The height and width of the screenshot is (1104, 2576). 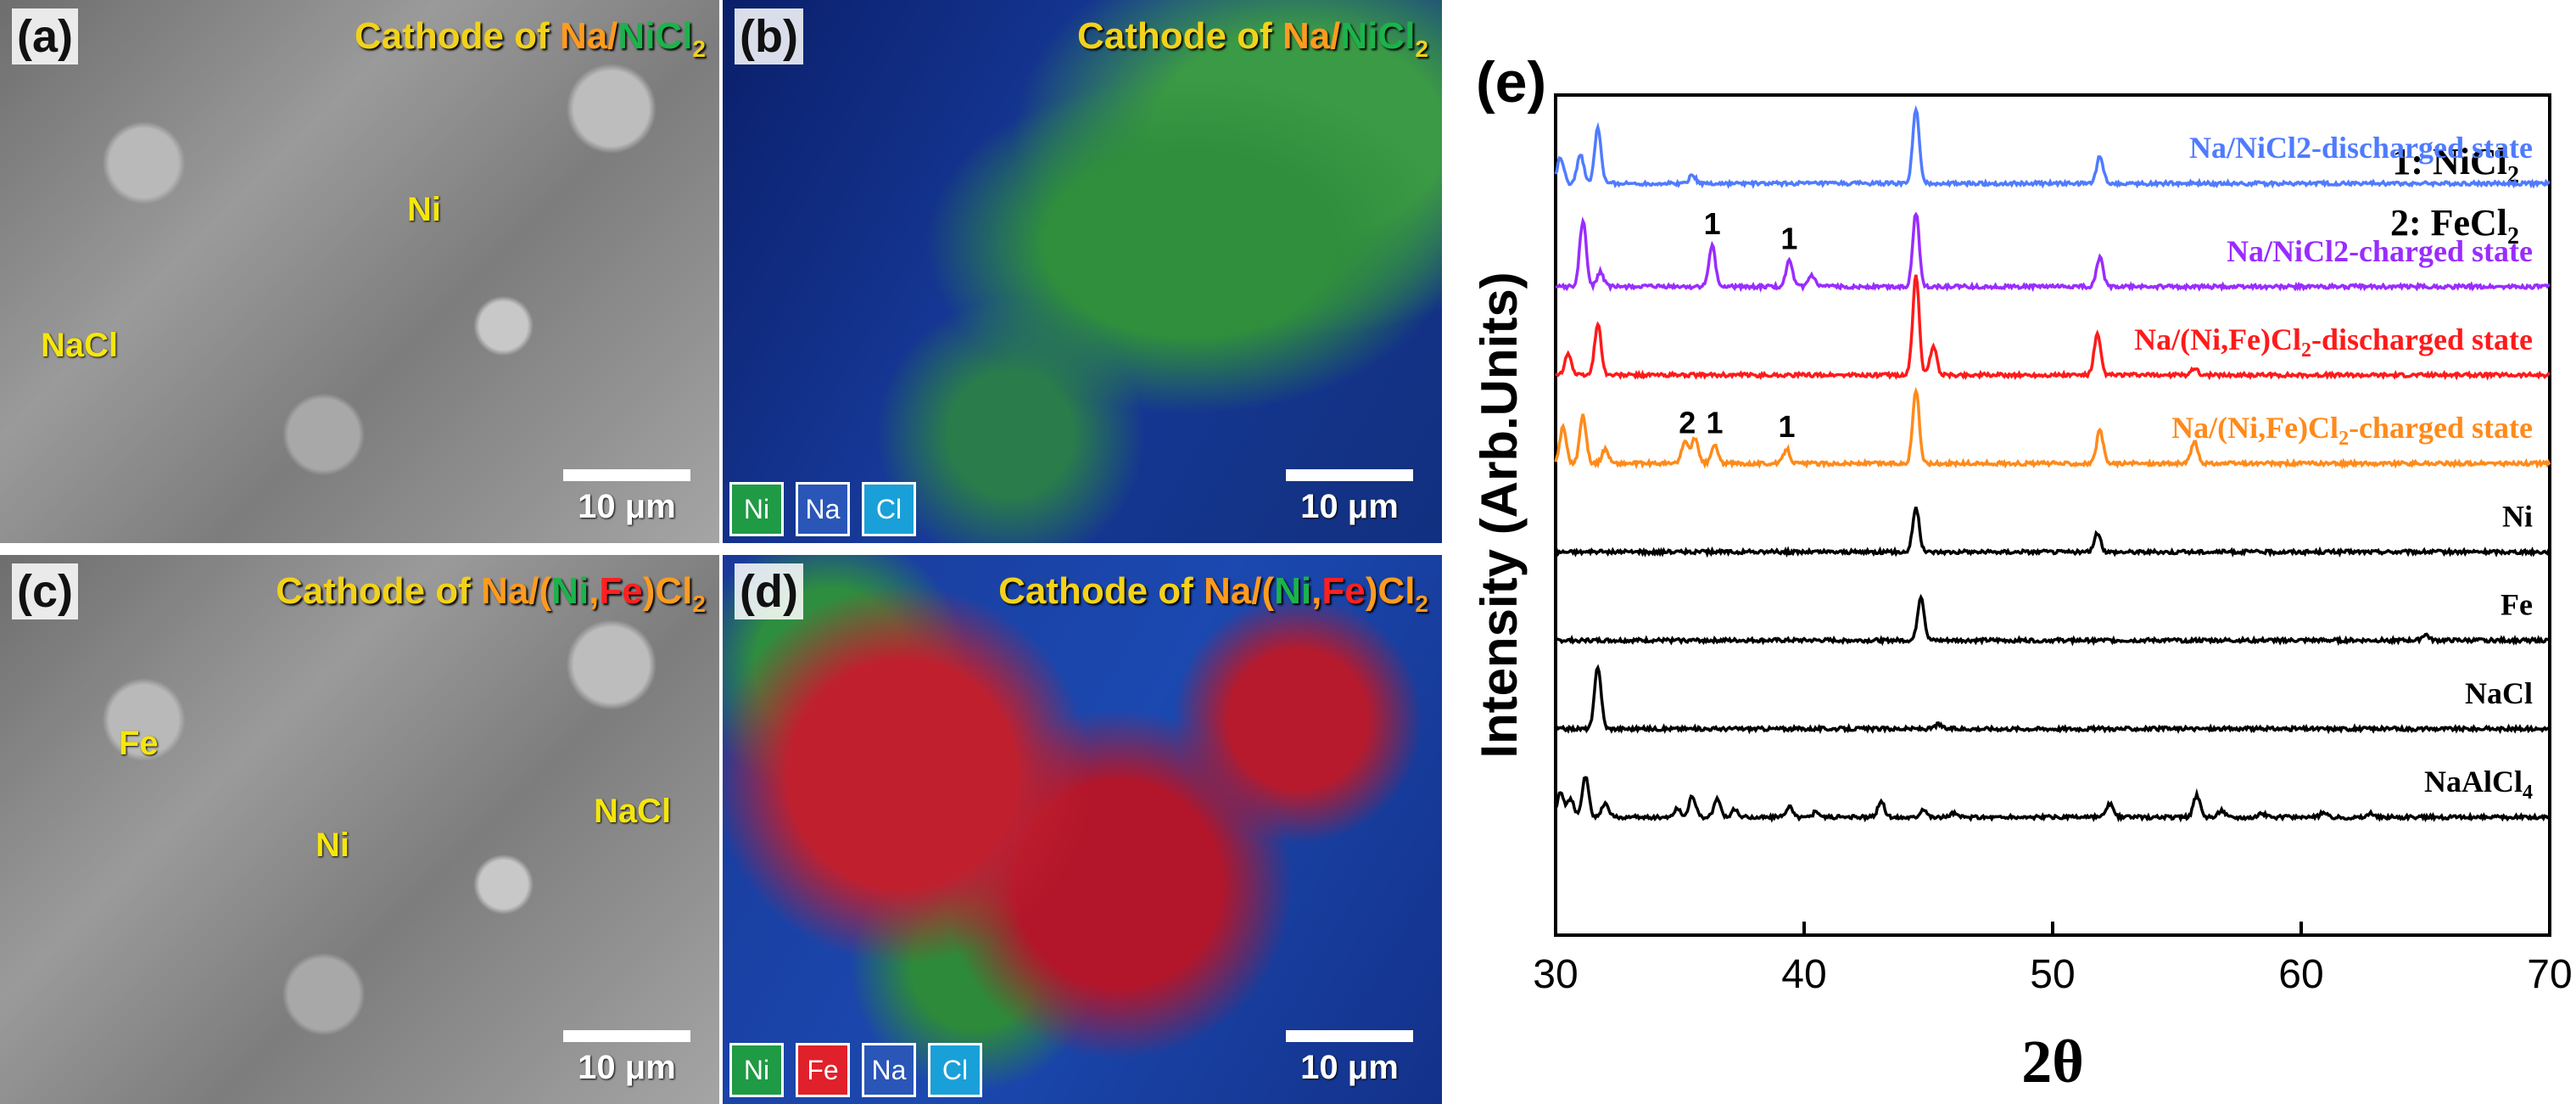 What do you see at coordinates (633, 812) in the screenshot?
I see `annotation-nacl-c: NaCl` at bounding box center [633, 812].